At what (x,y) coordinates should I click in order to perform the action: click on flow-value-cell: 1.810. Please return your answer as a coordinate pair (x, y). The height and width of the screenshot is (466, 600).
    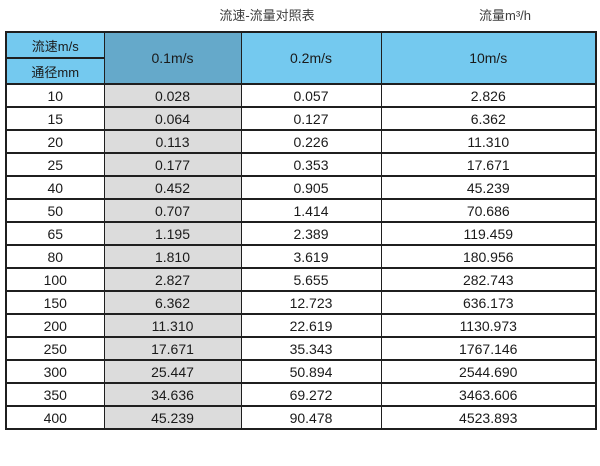
    Looking at the image, I should click on (172, 256).